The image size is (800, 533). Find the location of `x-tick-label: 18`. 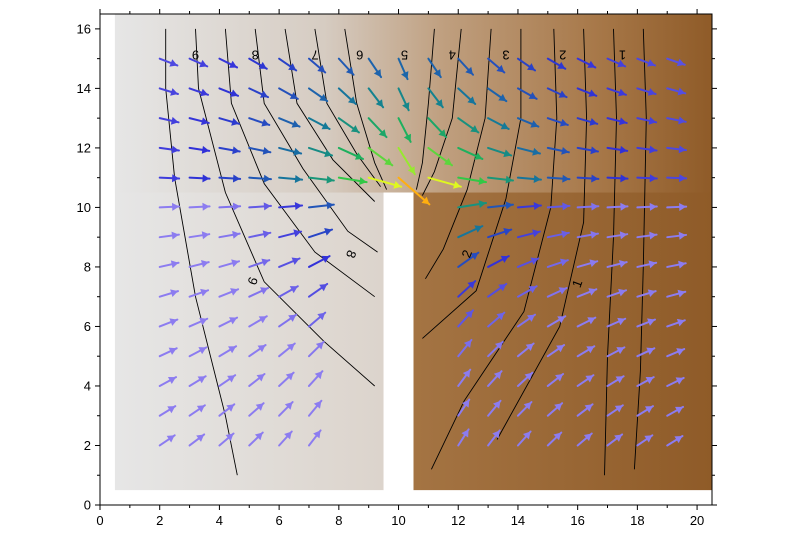

x-tick-label: 18 is located at coordinates (637, 520).